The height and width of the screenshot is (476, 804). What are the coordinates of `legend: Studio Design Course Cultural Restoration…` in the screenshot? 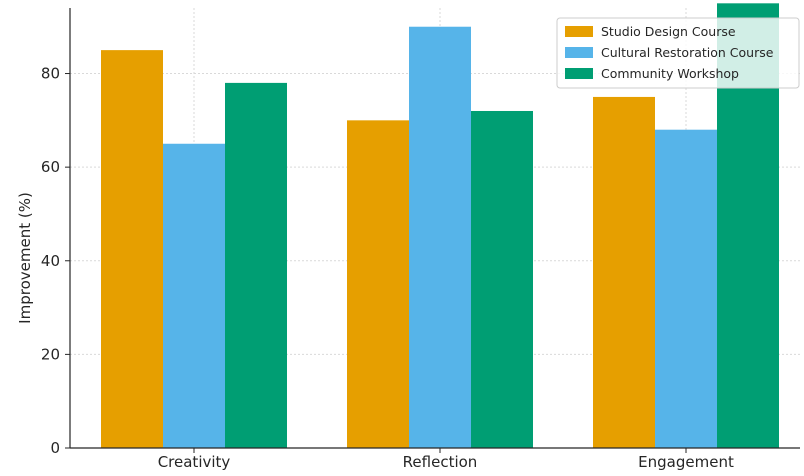 It's located at (678, 53).